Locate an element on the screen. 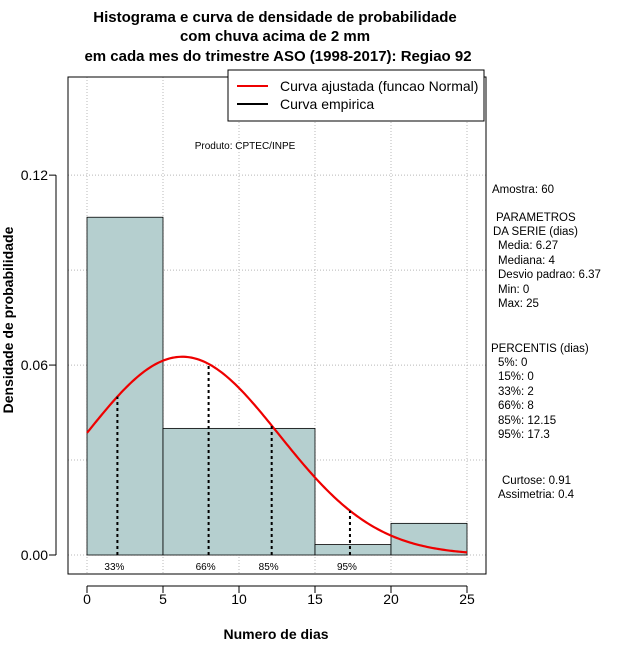 The image size is (640, 660). stat-p85: 85%: 12.15 is located at coordinates (527, 421).